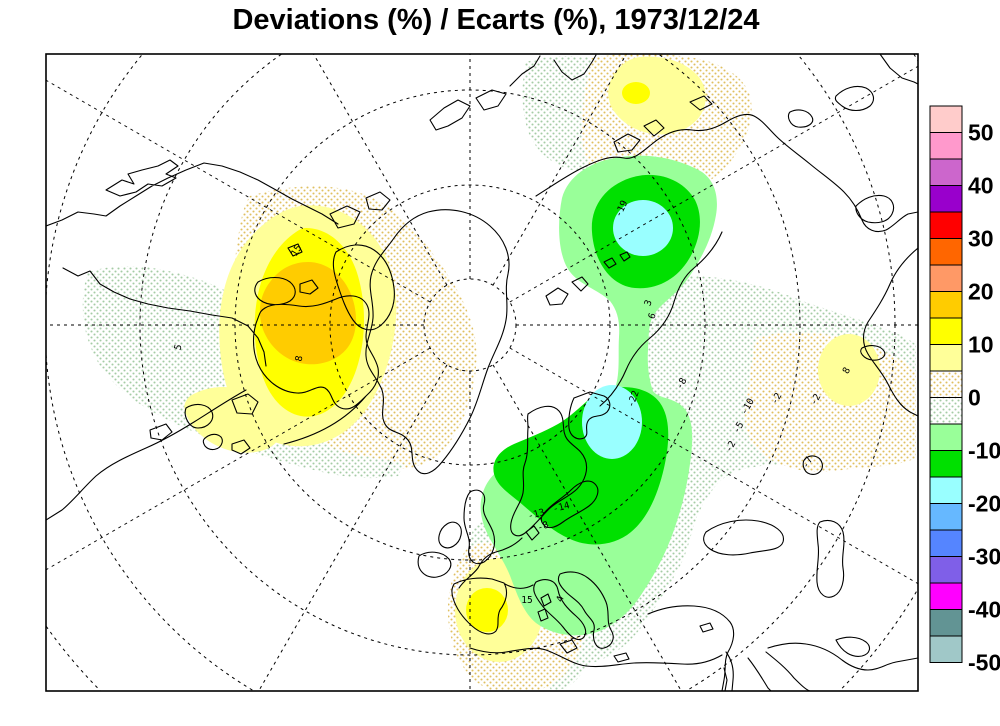 The height and width of the screenshot is (726, 1000). What do you see at coordinates (981, 239) in the screenshot?
I see `legend-tick-label: 30` at bounding box center [981, 239].